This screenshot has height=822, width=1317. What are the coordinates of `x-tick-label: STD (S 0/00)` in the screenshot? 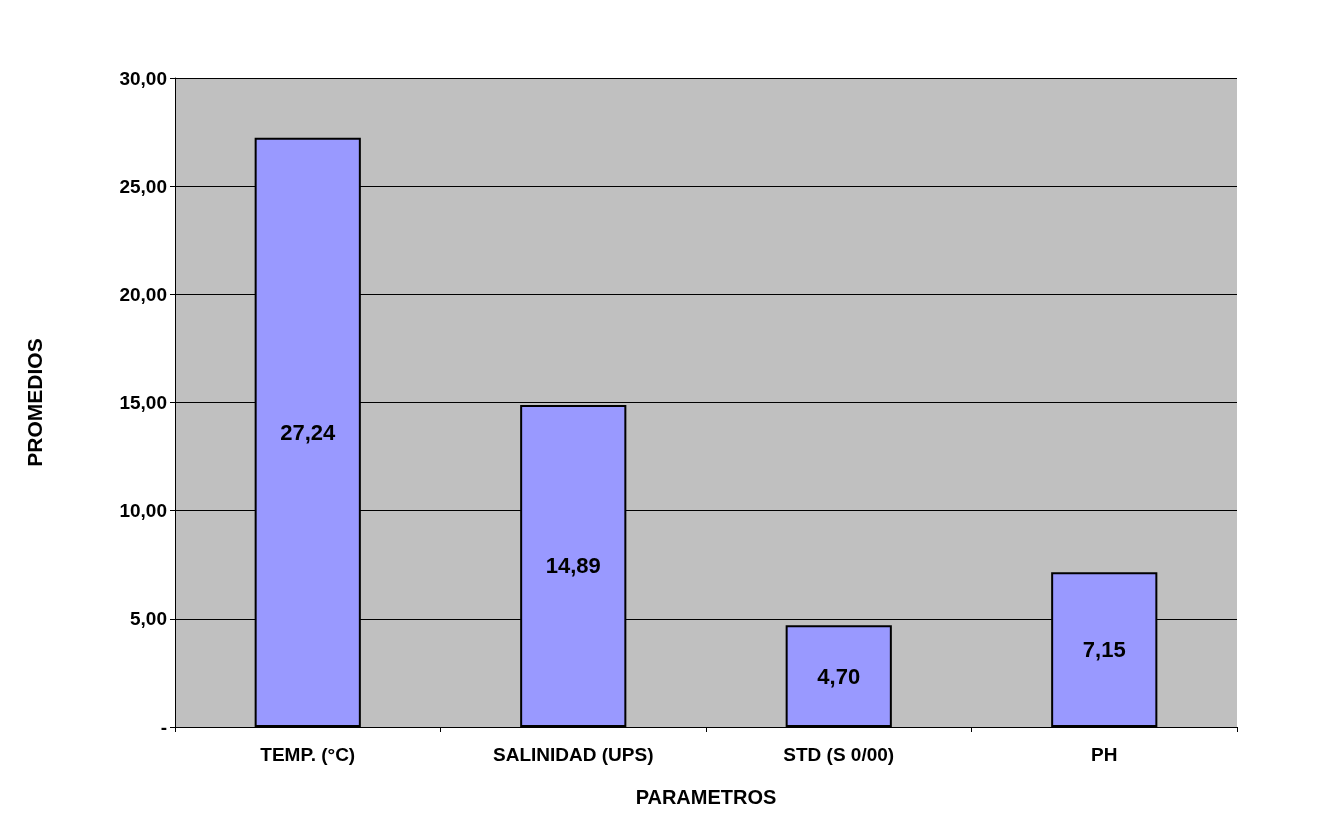 It's located at (839, 754).